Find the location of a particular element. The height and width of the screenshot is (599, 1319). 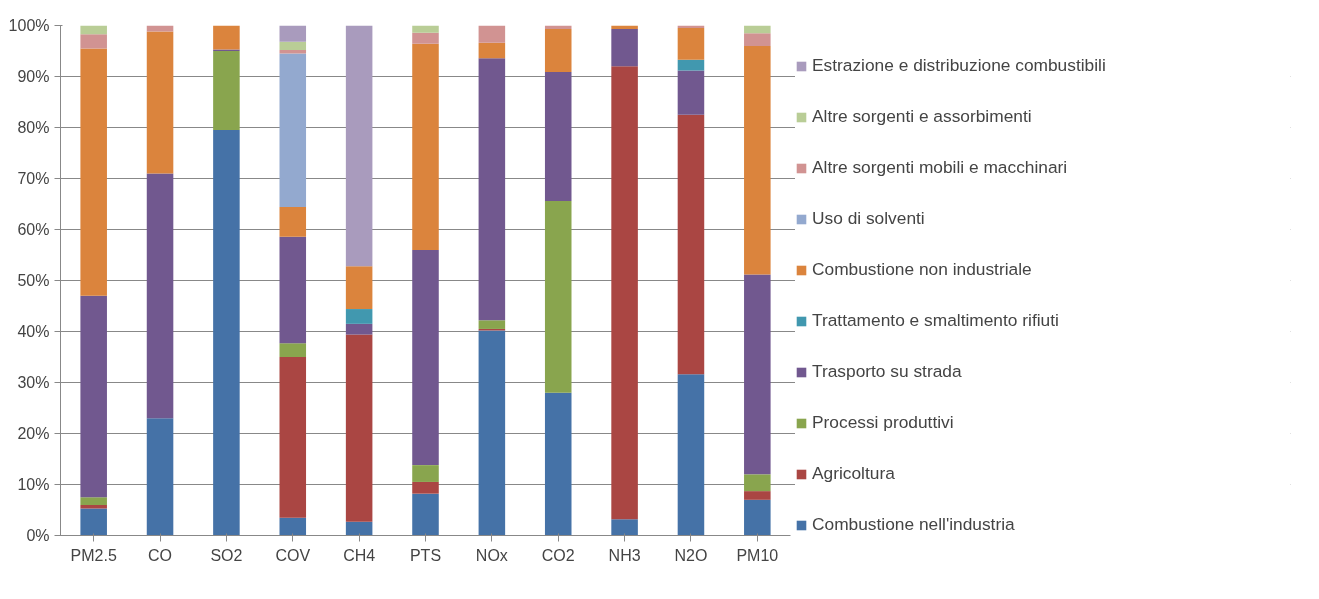

x-tick-label: NOx is located at coordinates (491, 555).